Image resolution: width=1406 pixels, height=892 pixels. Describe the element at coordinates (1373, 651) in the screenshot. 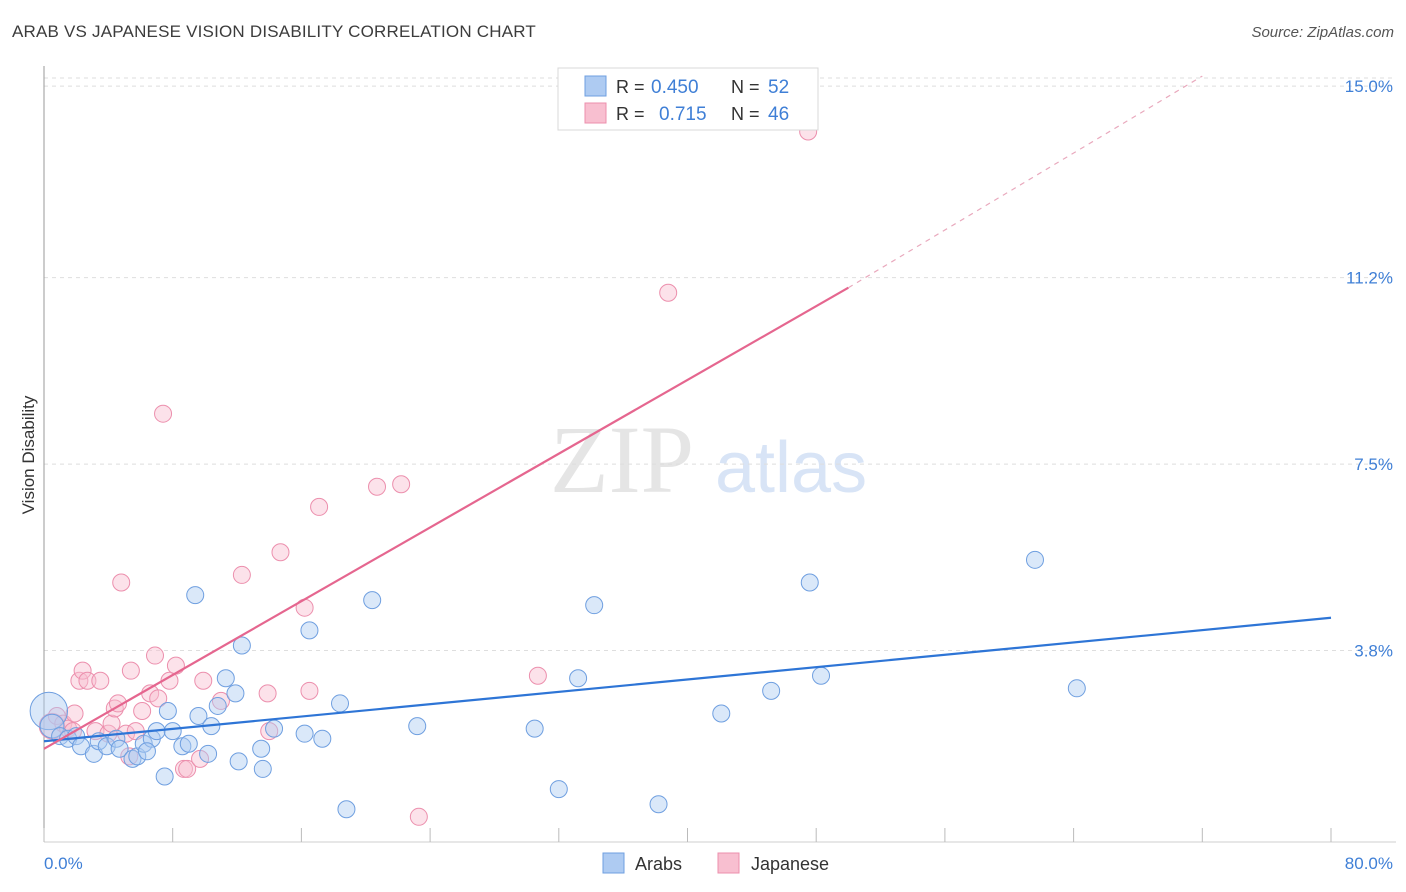

I see `y-tick-label-0: 3.8%` at that location.